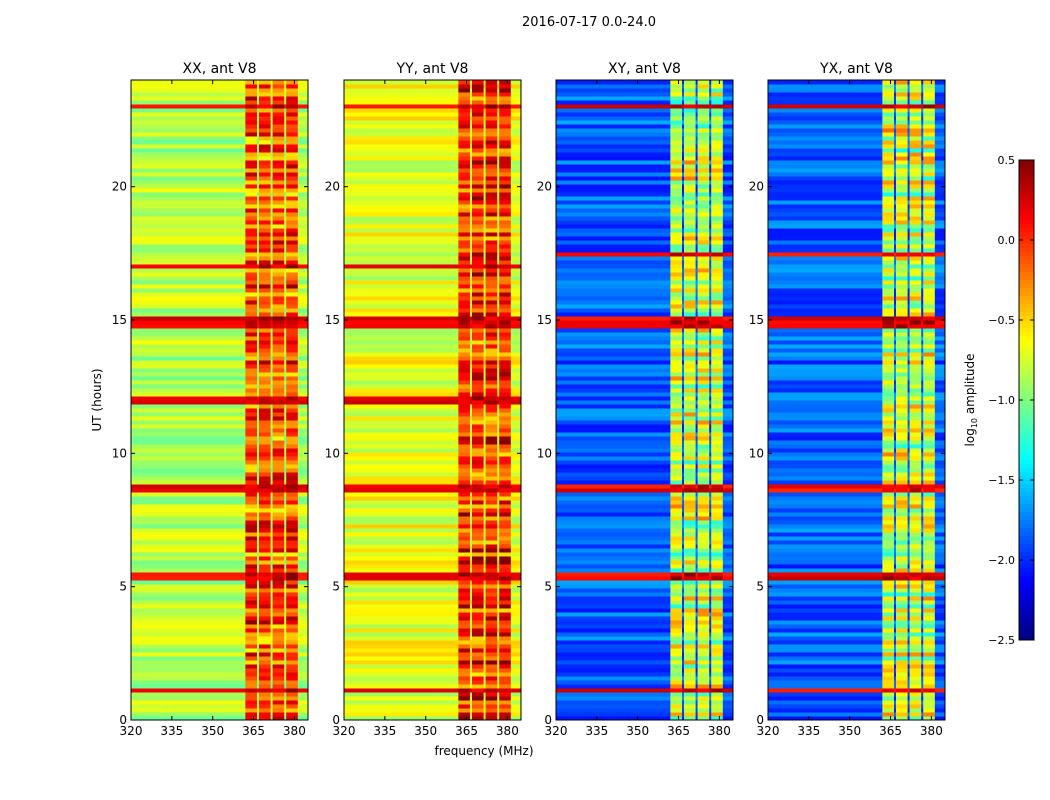 The image size is (1050, 800). I want to click on y-tick-label: 5, so click(548, 587).